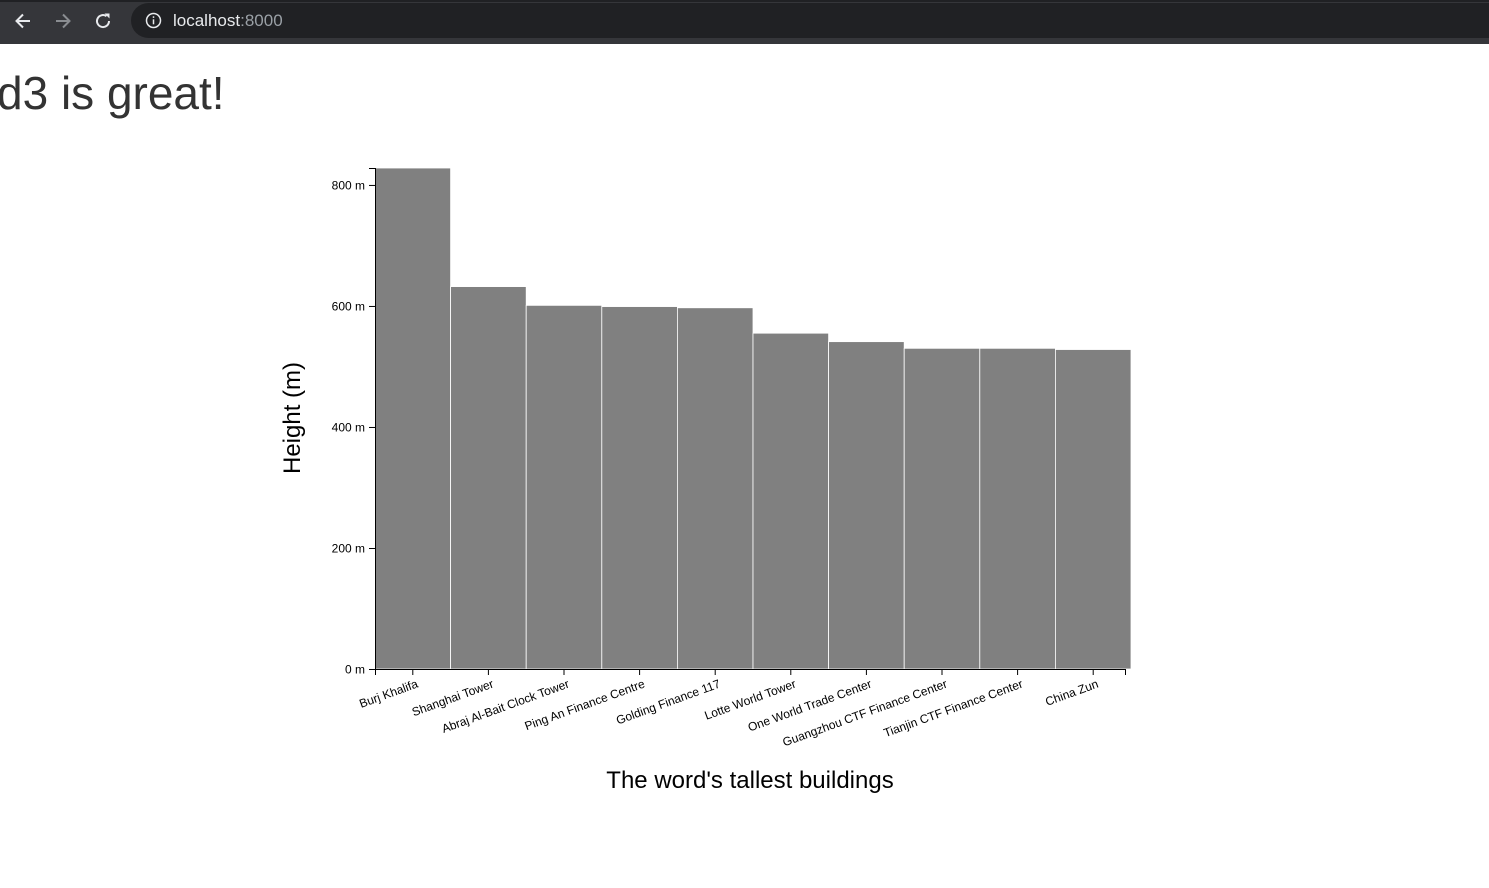  Describe the element at coordinates (153, 20) in the screenshot. I see `info-icon` at that location.